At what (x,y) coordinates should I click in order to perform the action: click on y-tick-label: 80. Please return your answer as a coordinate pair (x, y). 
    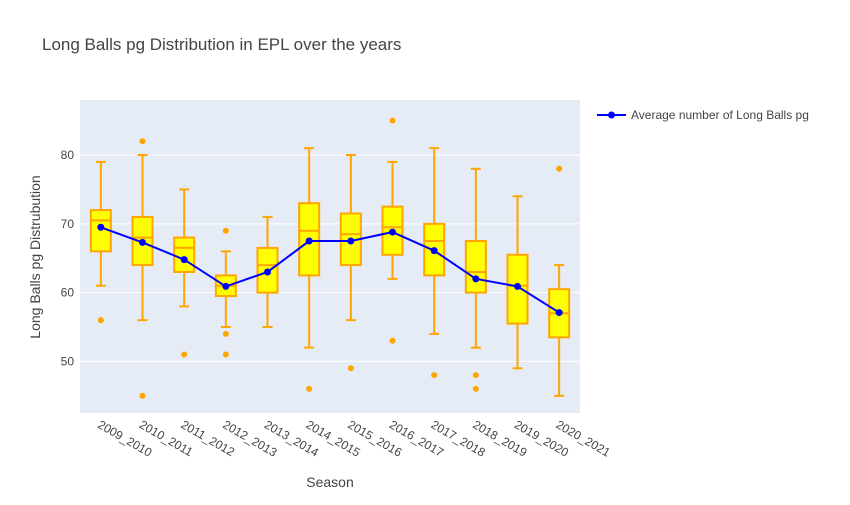
    Looking at the image, I should click on (68, 155).